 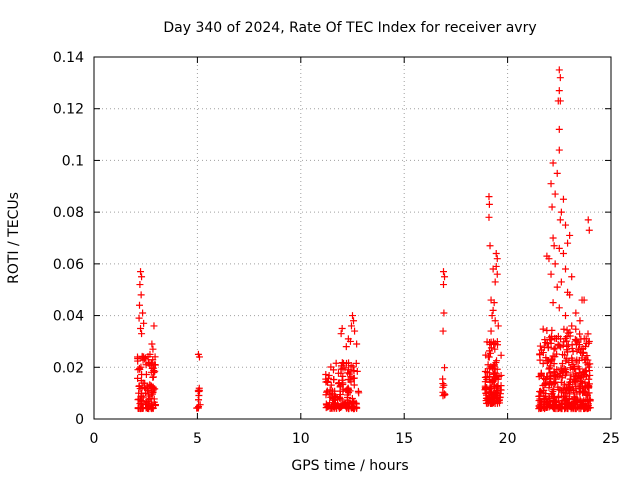 I want to click on x-axis-label: GPS time / hours, so click(x=349, y=466).